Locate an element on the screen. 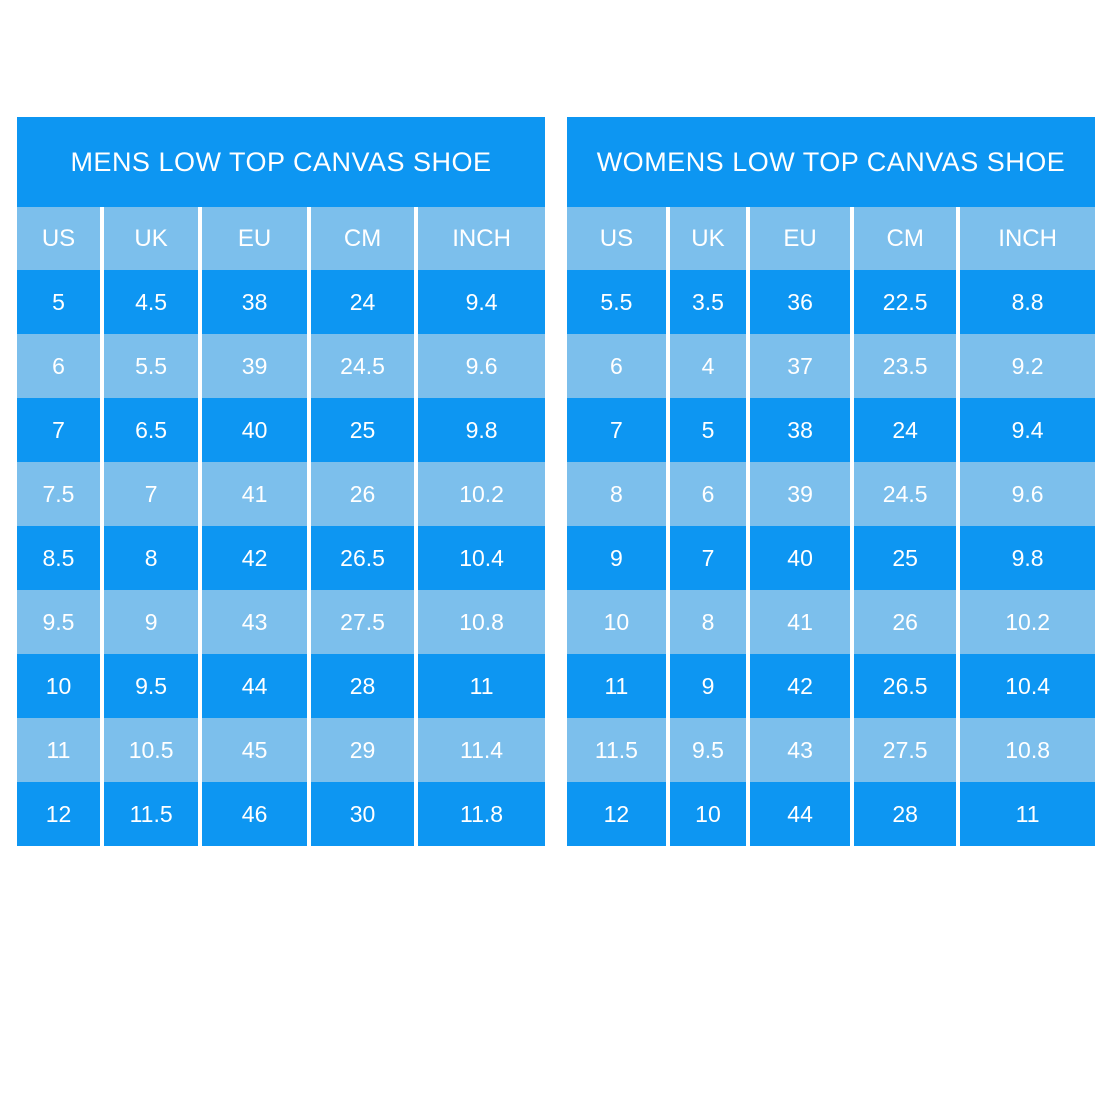 The height and width of the screenshot is (1100, 1100). table-cell: 46 is located at coordinates (253, 814).